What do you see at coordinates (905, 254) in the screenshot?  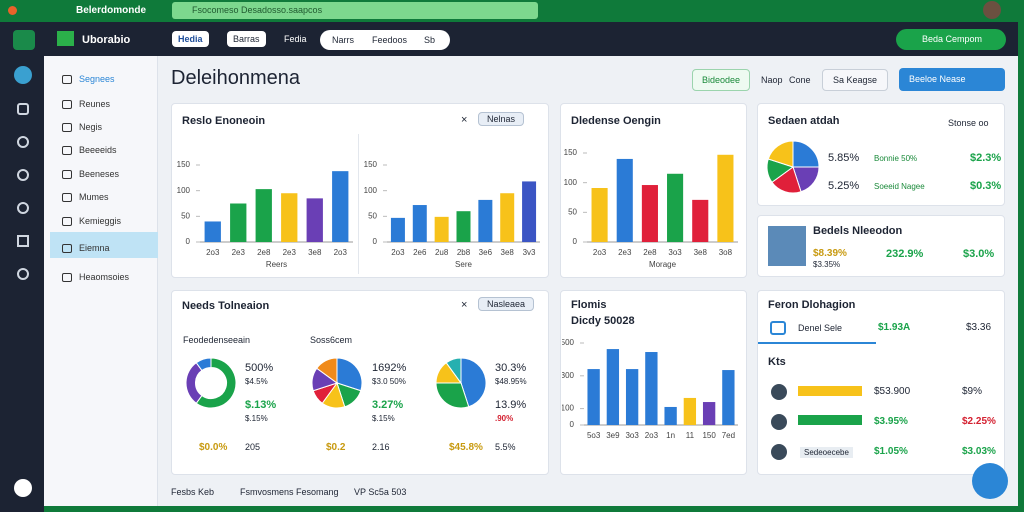 I see `pct: 232.9%` at bounding box center [905, 254].